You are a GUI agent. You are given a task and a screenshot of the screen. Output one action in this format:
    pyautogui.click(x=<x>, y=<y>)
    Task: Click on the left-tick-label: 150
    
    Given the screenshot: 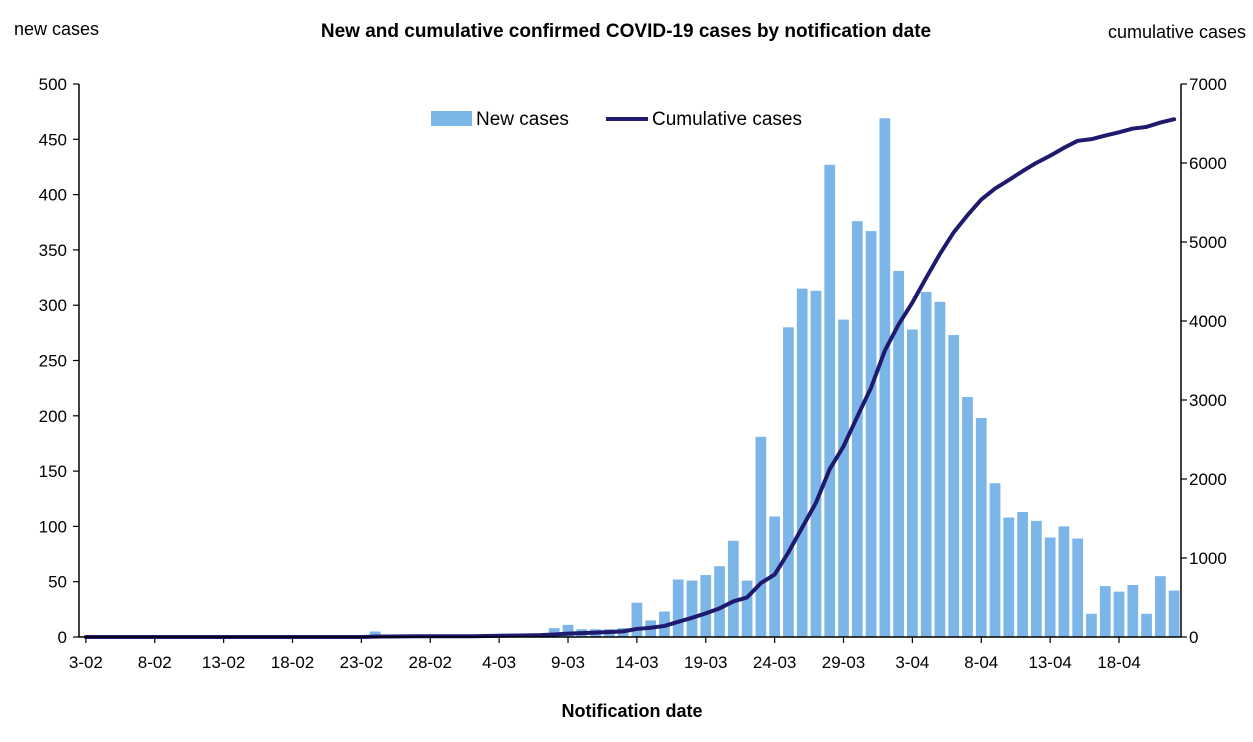 What is the action you would take?
    pyautogui.click(x=53, y=471)
    